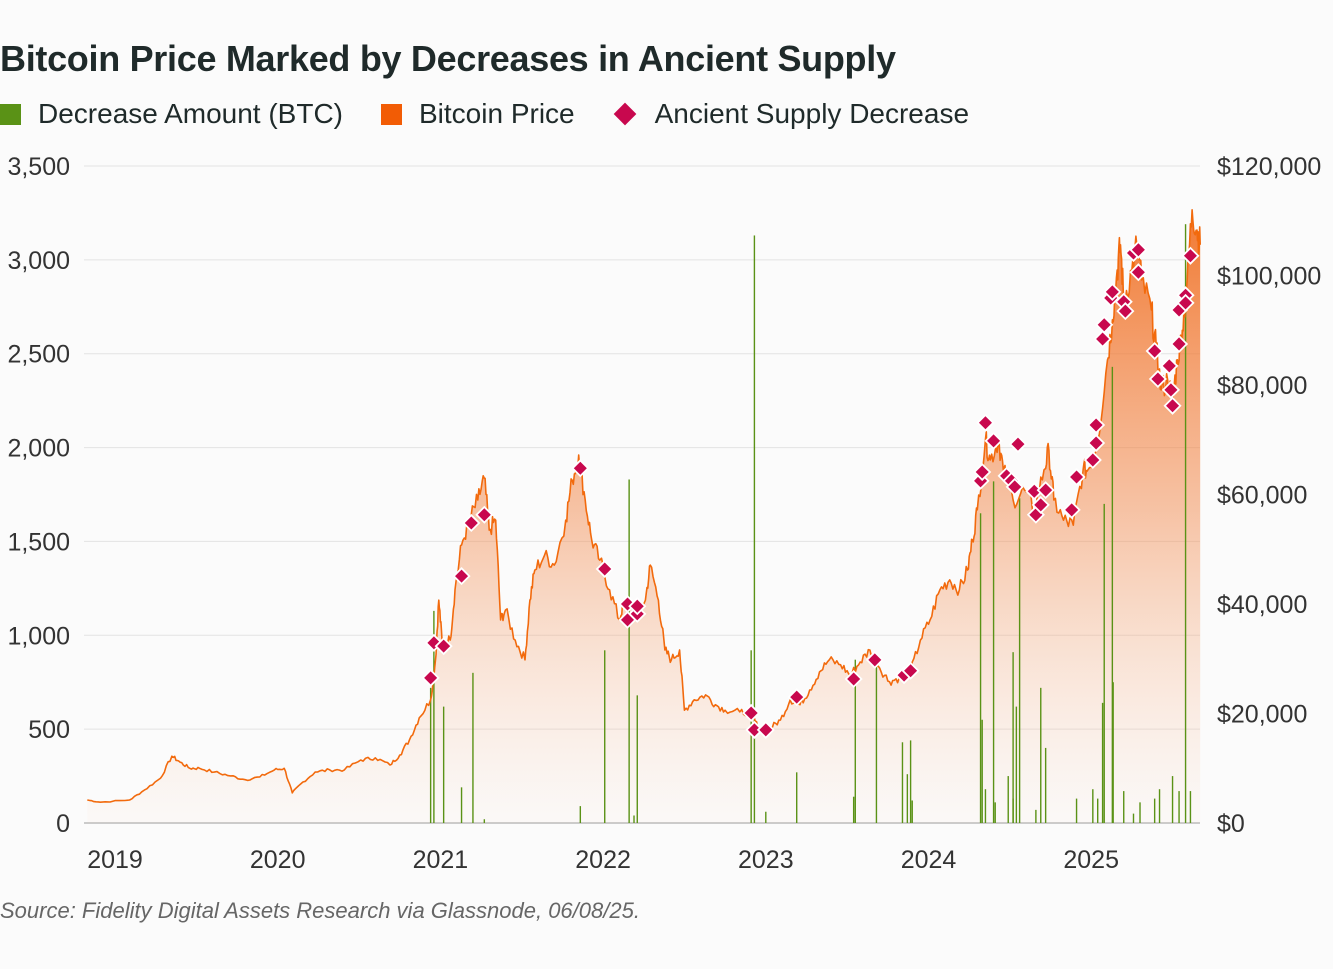 This screenshot has height=969, width=1333. Describe the element at coordinates (1262, 715) in the screenshot. I see `right-axis-tick-label: $20,000` at that location.